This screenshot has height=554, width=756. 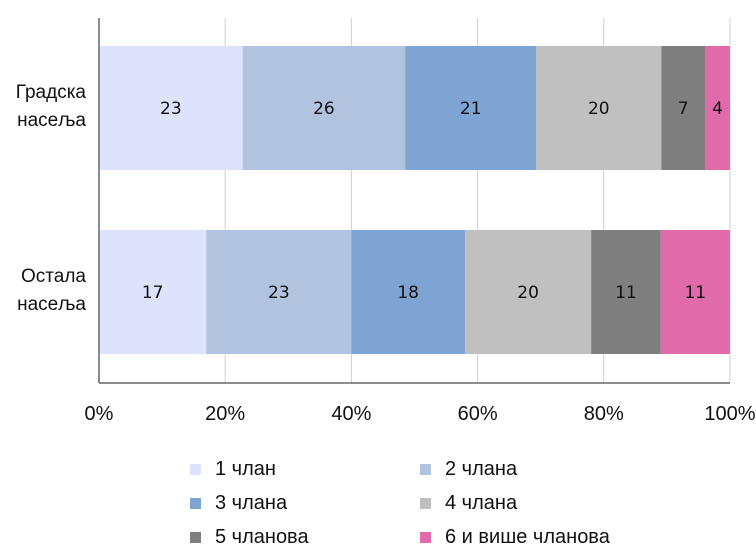 I want to click on legend-row: 3 члана 4 члана, so click(x=420, y=503).